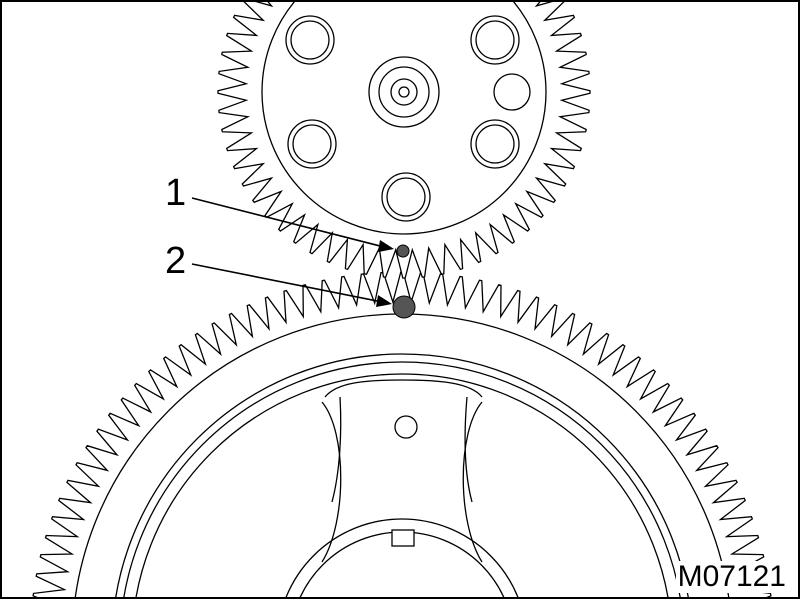  I want to click on crankshaft-gear-web-right, so click(472, 482).